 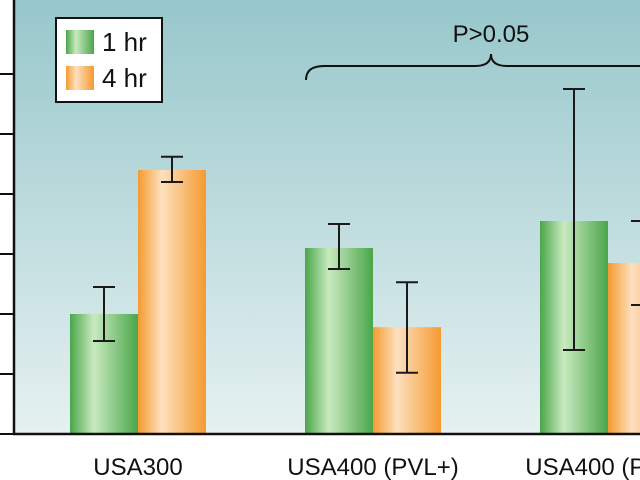 I want to click on legend: 1 hr 4 hr, so click(x=109, y=60).